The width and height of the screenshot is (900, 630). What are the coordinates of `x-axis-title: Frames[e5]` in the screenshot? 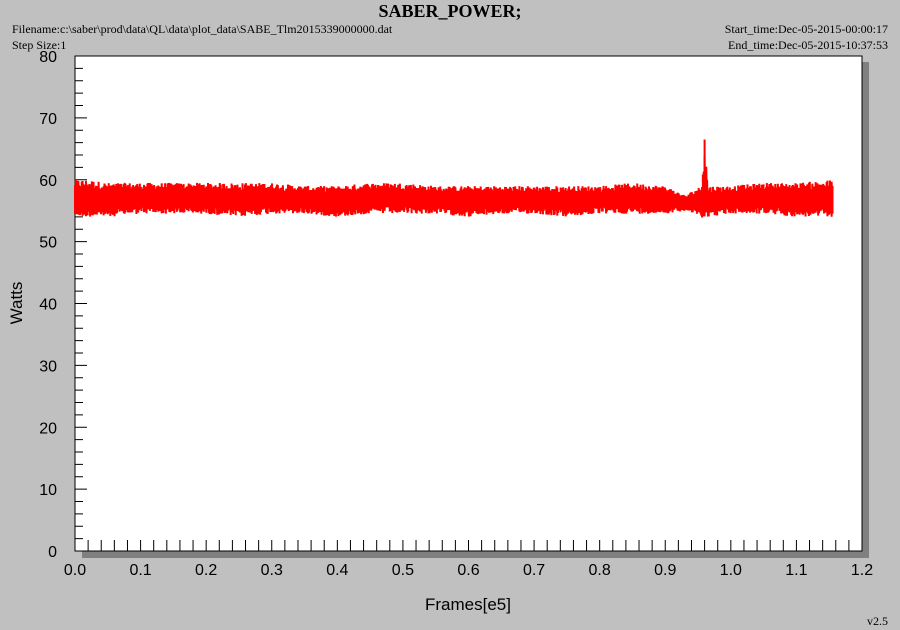 It's located at (468, 604).